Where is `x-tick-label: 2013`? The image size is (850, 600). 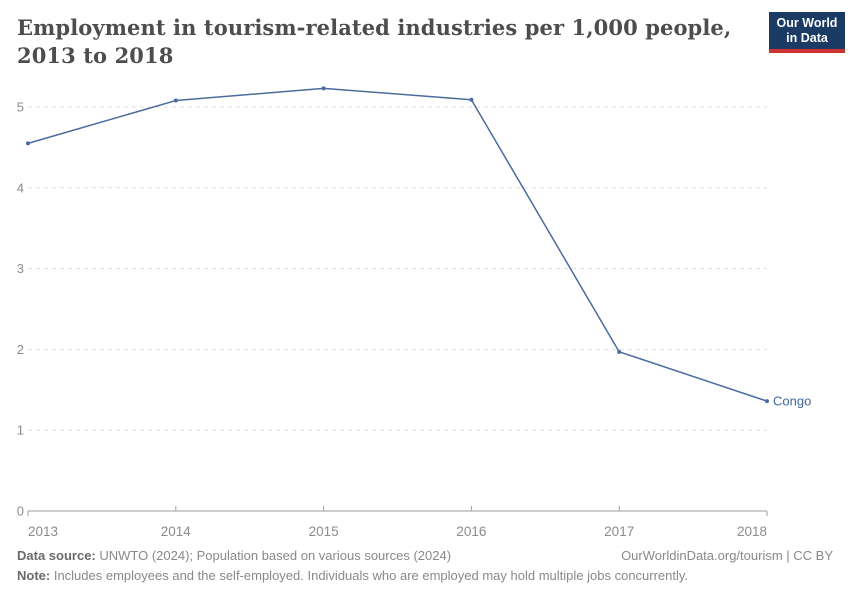 x-tick-label: 2013 is located at coordinates (43, 531).